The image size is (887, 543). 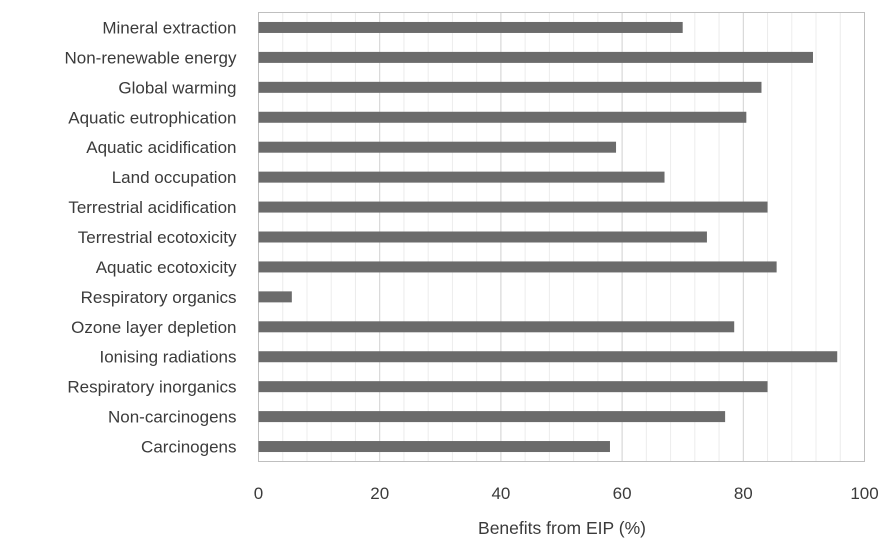 What do you see at coordinates (153, 327) in the screenshot?
I see `category-label: Ozone layer depletion` at bounding box center [153, 327].